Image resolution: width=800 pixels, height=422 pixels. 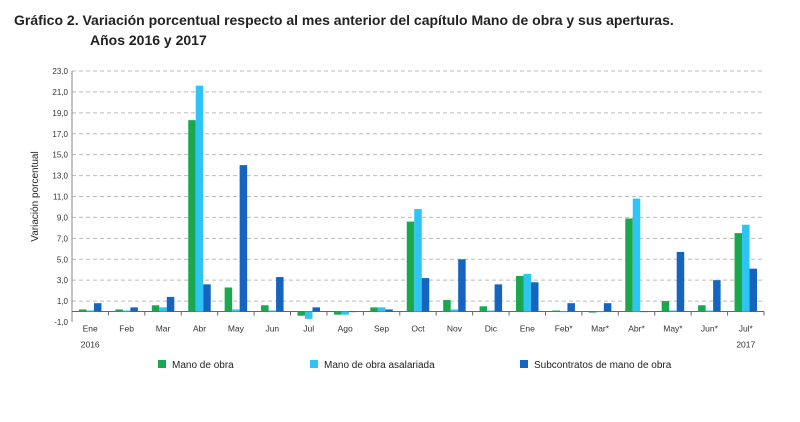 I want to click on x-tick-label: Jun*, so click(x=710, y=329).